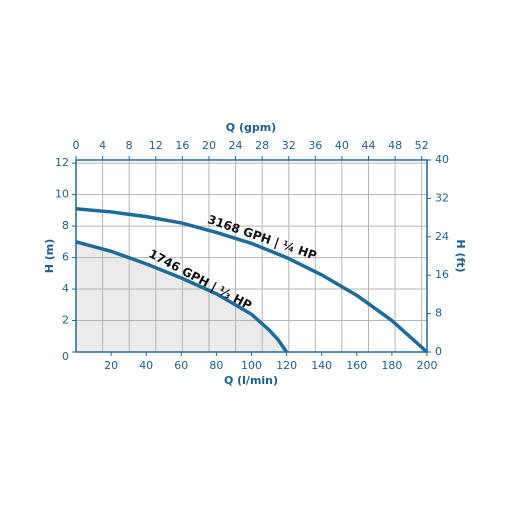 The width and height of the screenshot is (512, 512). What do you see at coordinates (321, 365) in the screenshot?
I see `x-tick-label: 140` at bounding box center [321, 365].